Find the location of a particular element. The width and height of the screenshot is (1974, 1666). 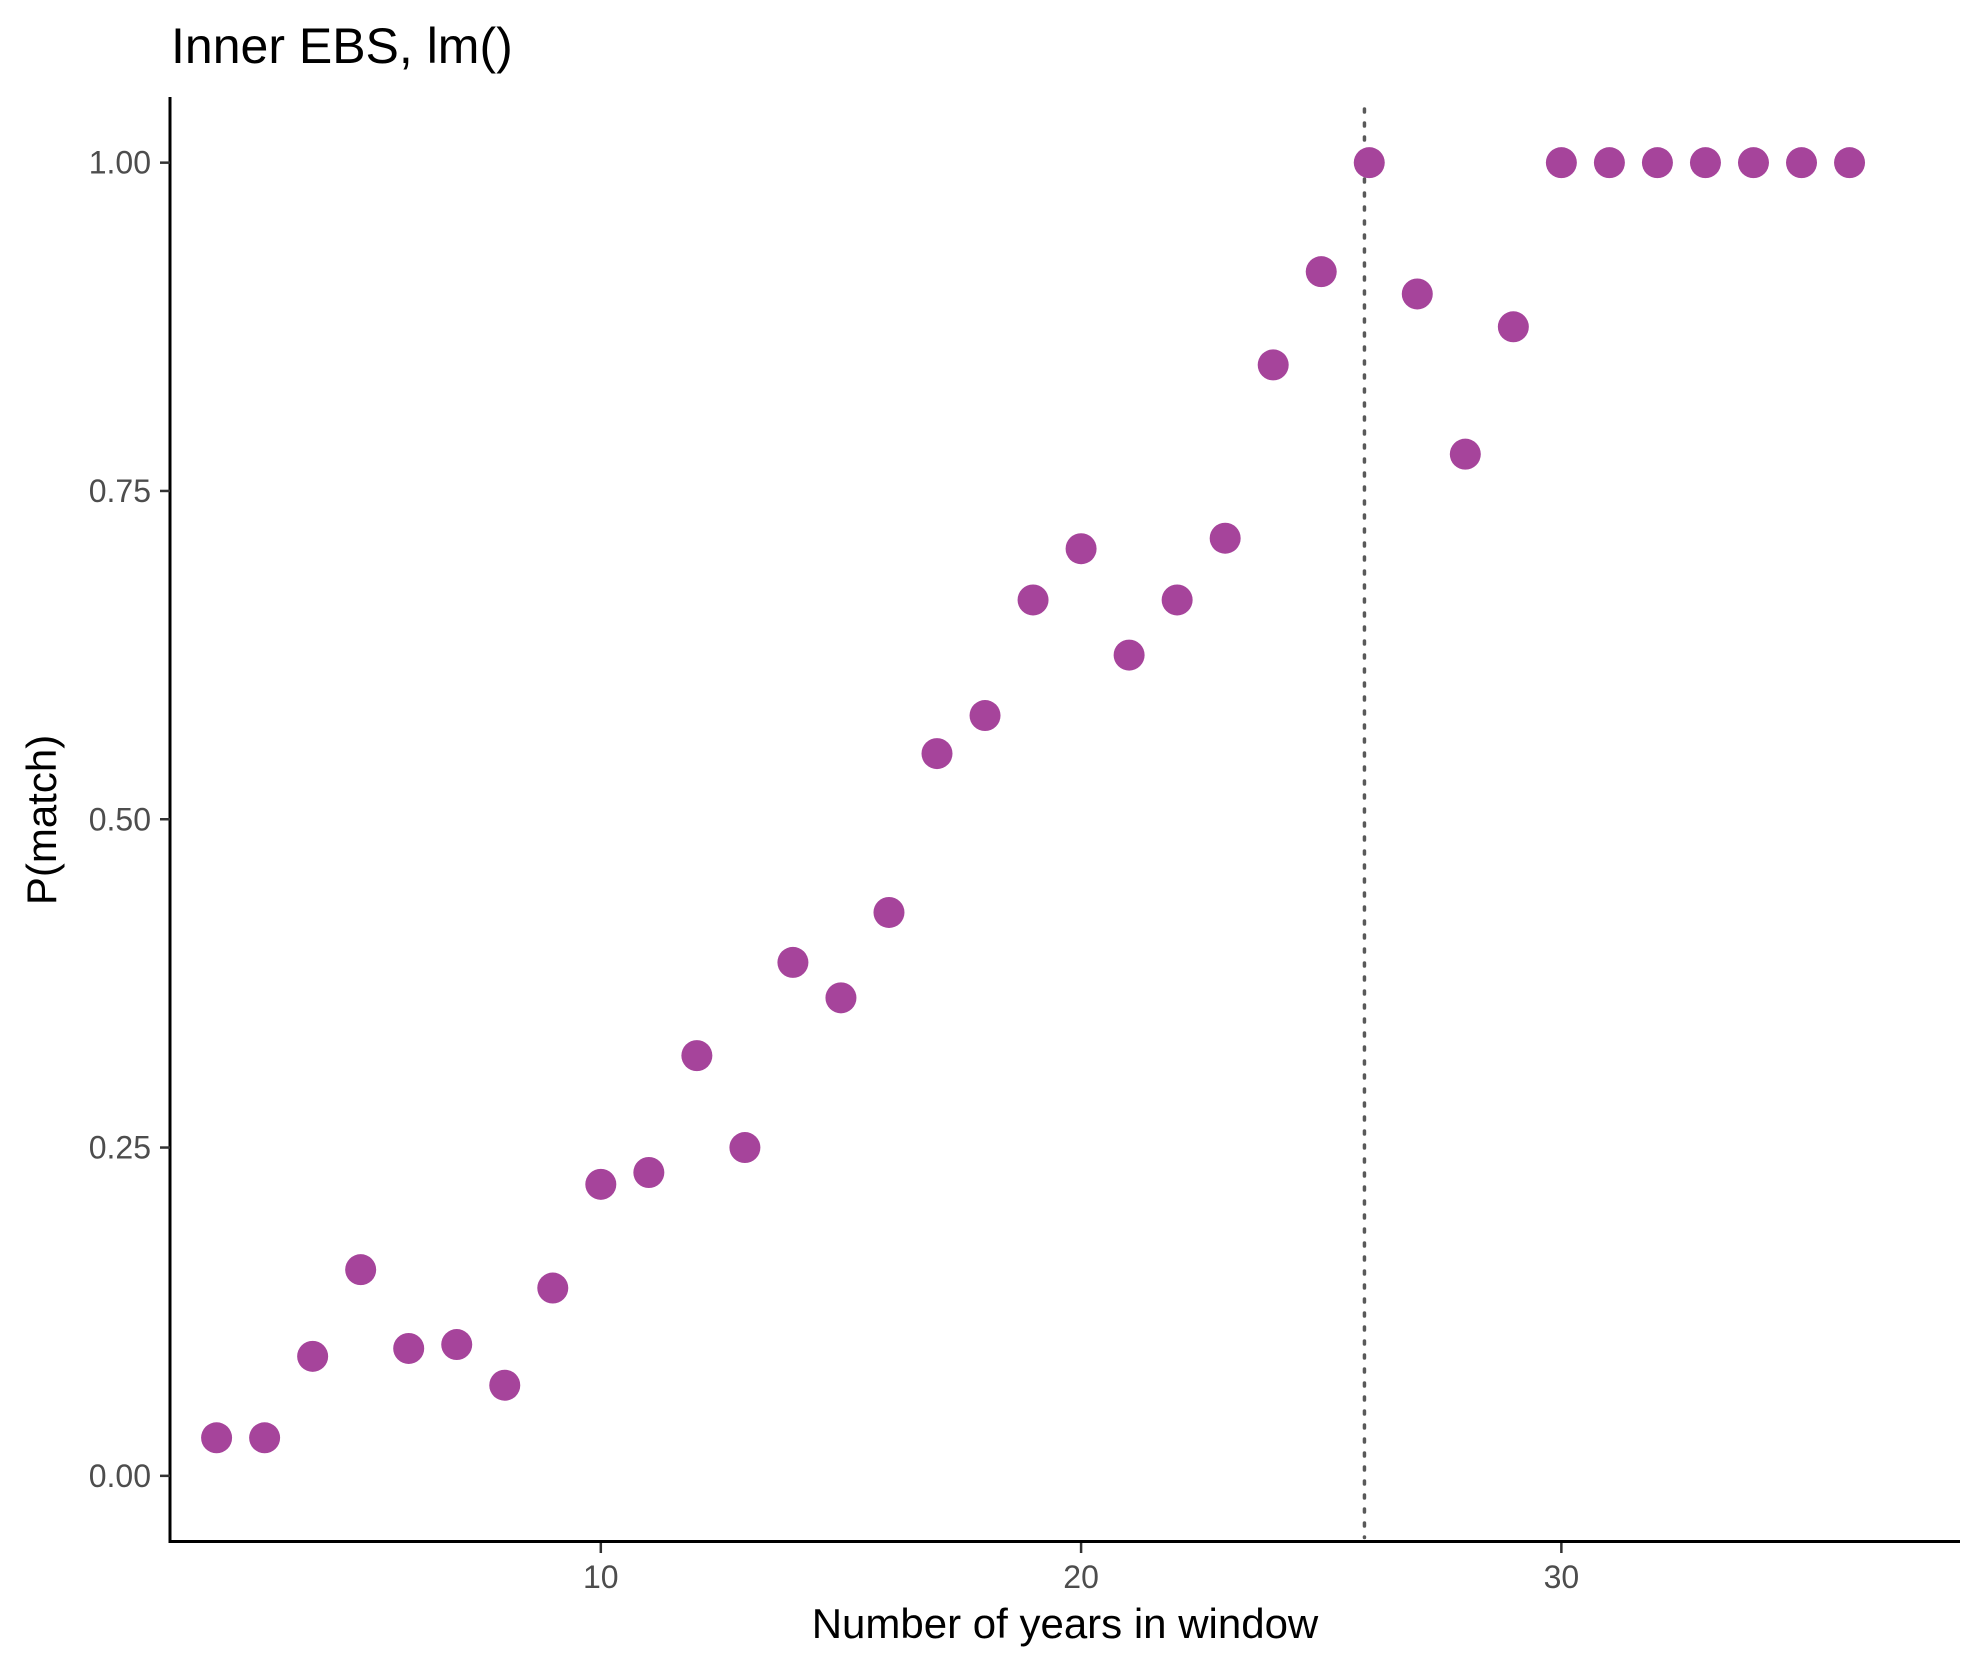

x-tick-label: 10 is located at coordinates (601, 1577).